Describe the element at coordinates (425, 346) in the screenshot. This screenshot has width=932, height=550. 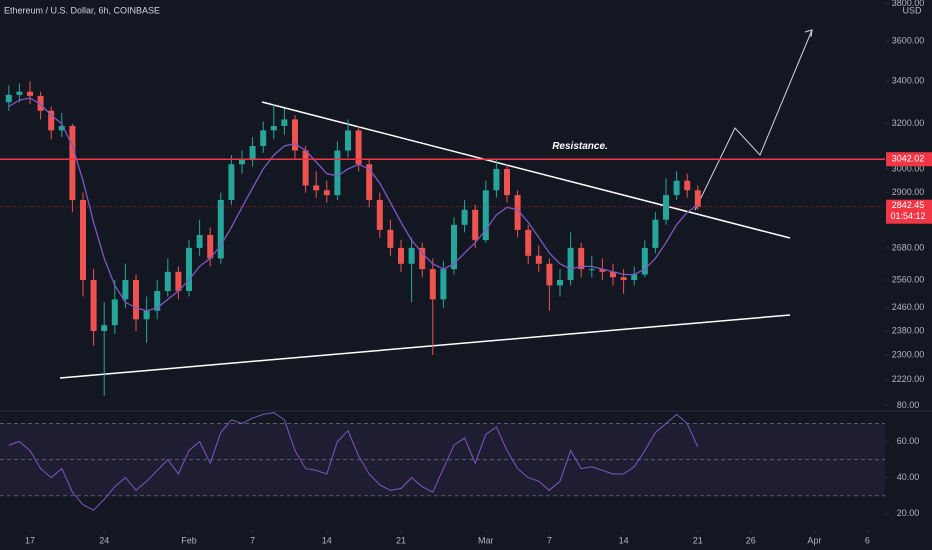
I see `lower-trendline` at that location.